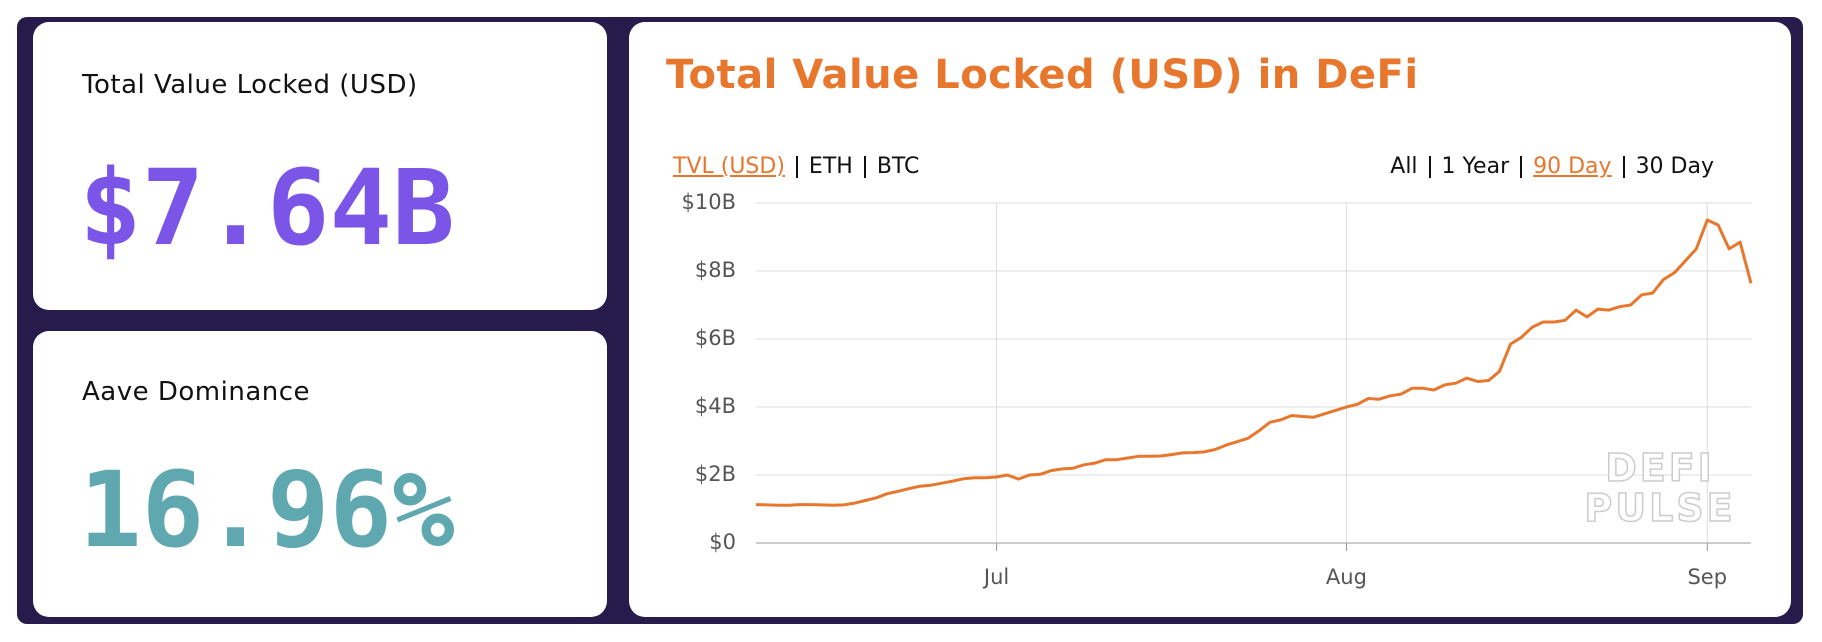 This screenshot has width=1822, height=642. I want to click on tab: BTC, so click(897, 167).